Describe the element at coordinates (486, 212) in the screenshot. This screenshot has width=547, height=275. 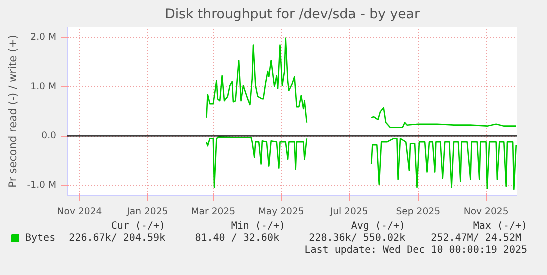
I see `x-tick-label: Nov 2025` at that location.